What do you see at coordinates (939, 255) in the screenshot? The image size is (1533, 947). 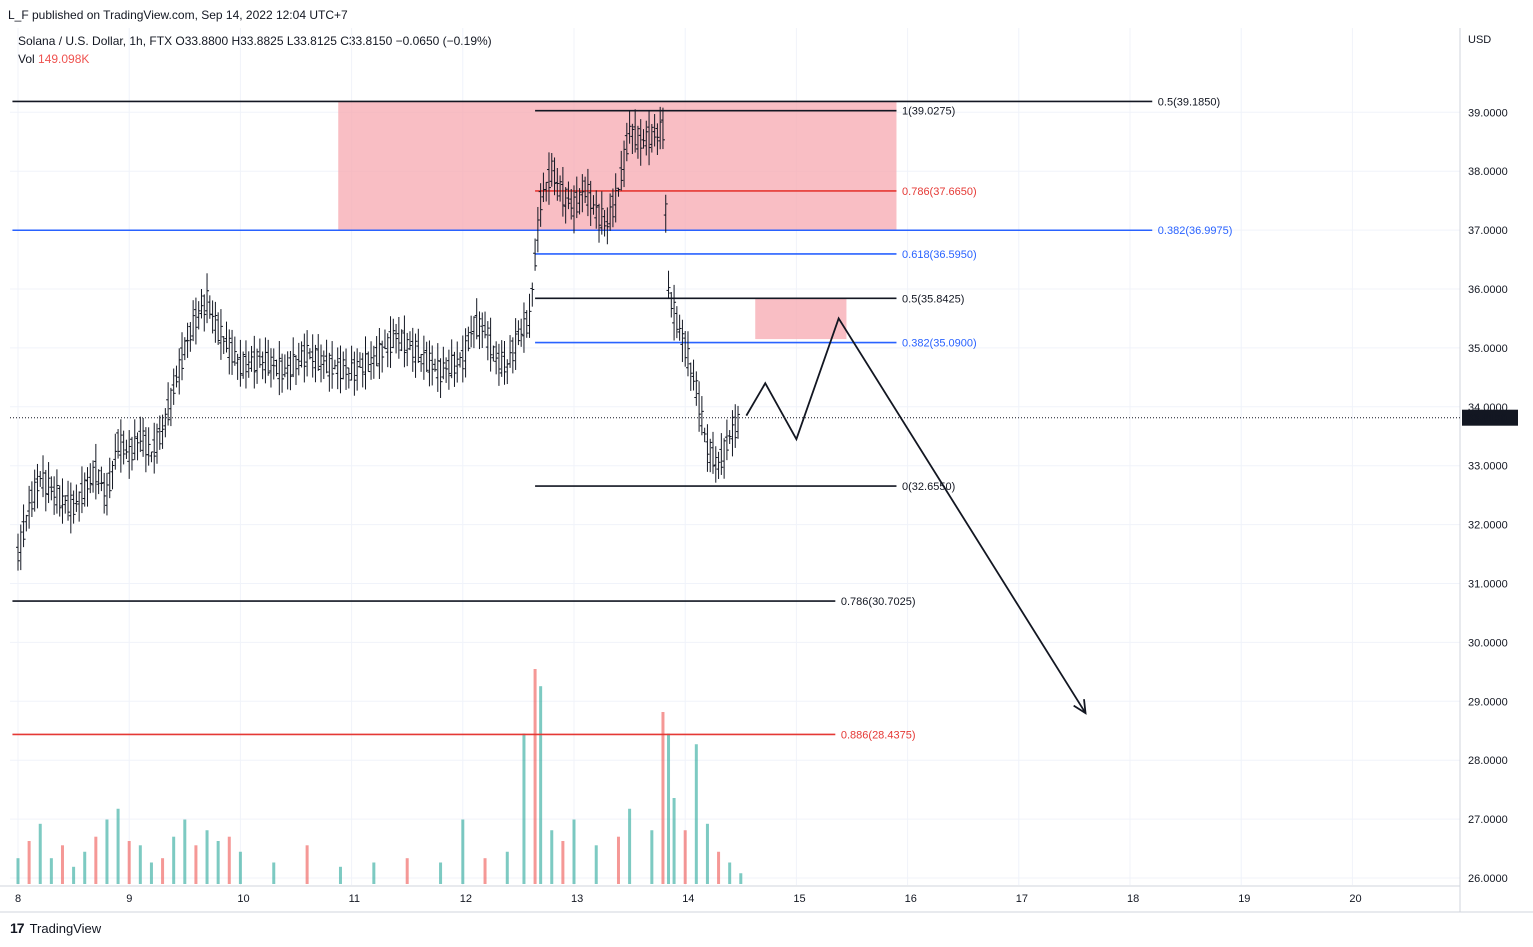 I see `fib-level-label: 0.618(36.5950)` at bounding box center [939, 255].